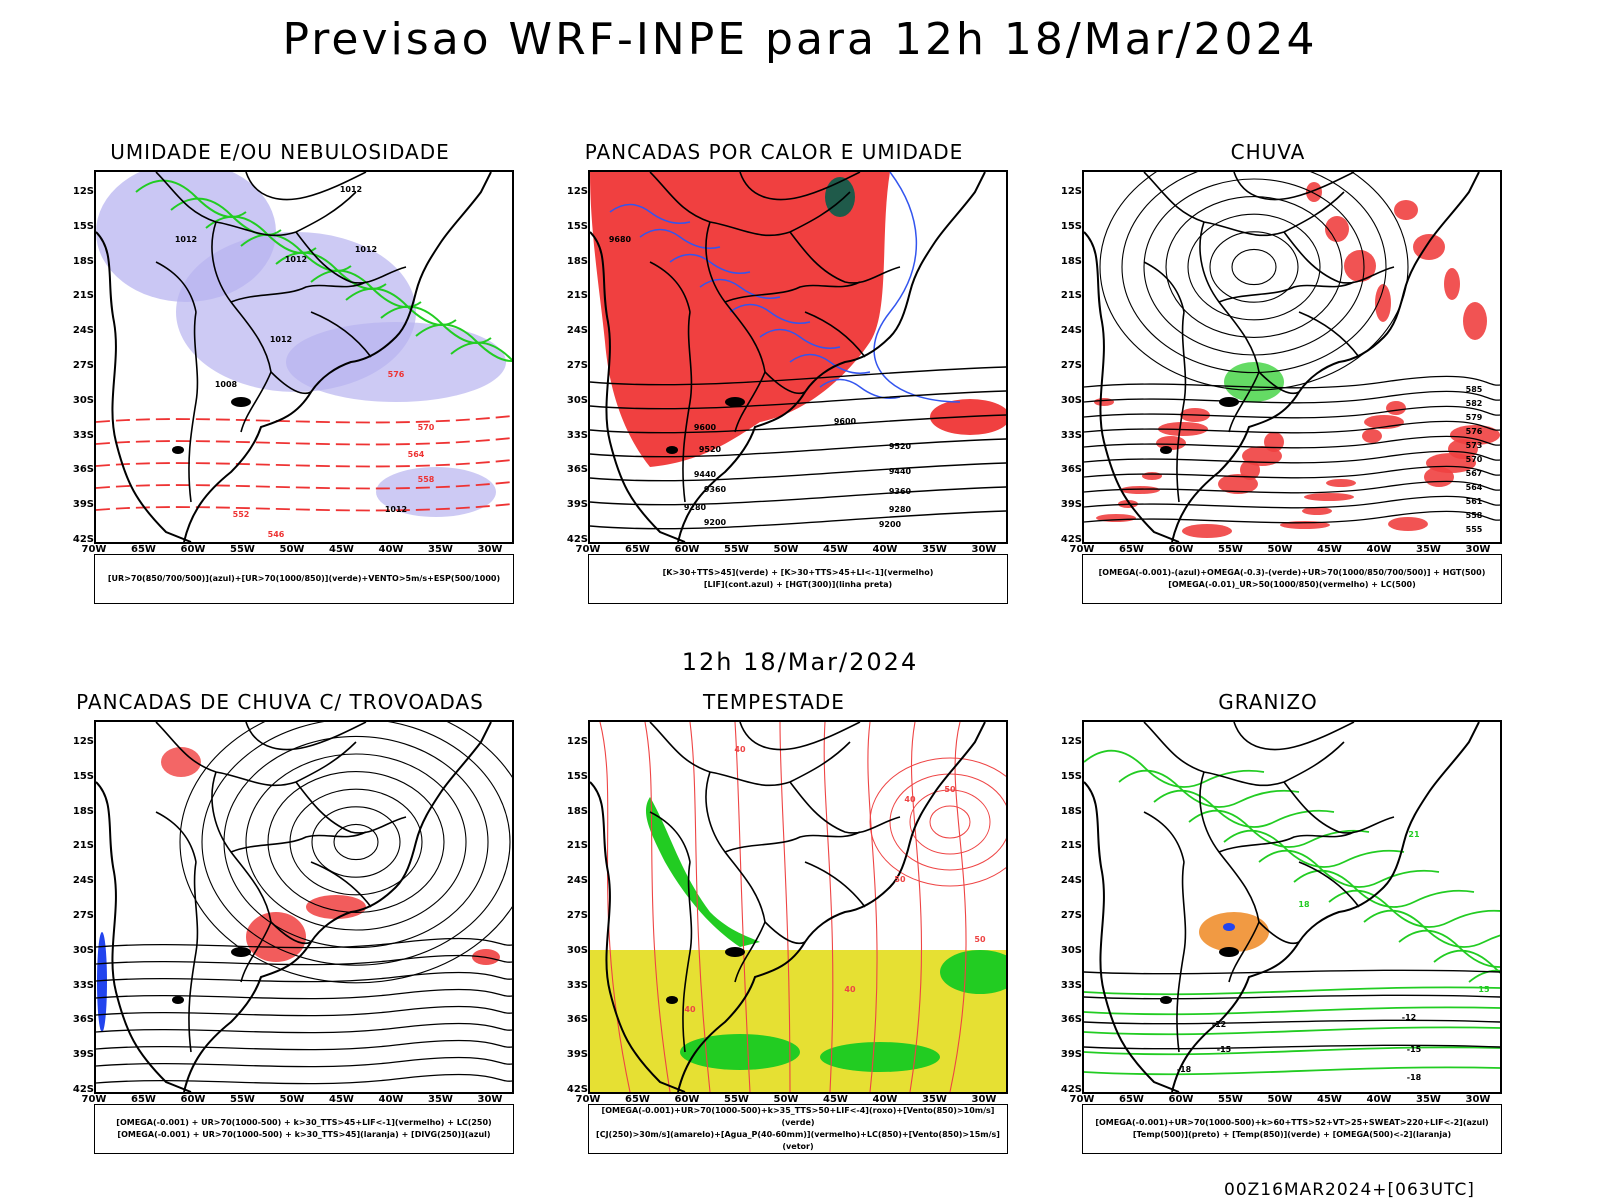  What do you see at coordinates (396, 374) in the screenshot?
I see `contour-label: 576` at bounding box center [396, 374].